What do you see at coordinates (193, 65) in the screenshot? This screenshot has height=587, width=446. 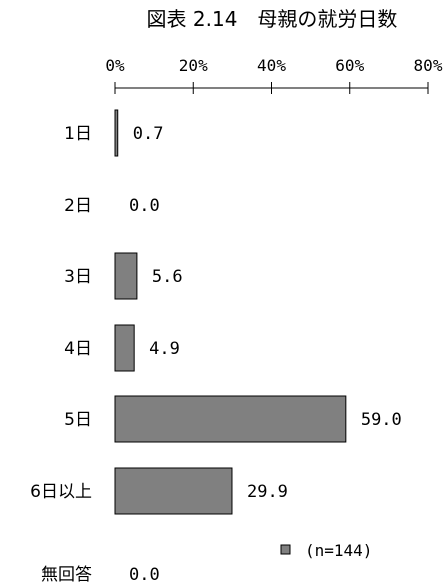 I see `x-tick-label: 20%` at bounding box center [193, 65].